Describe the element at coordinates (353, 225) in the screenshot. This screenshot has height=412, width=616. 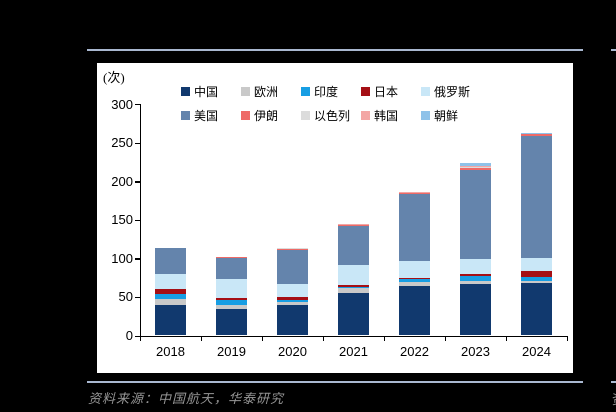
I see `bar-segment-伊朗-2021` at that location.